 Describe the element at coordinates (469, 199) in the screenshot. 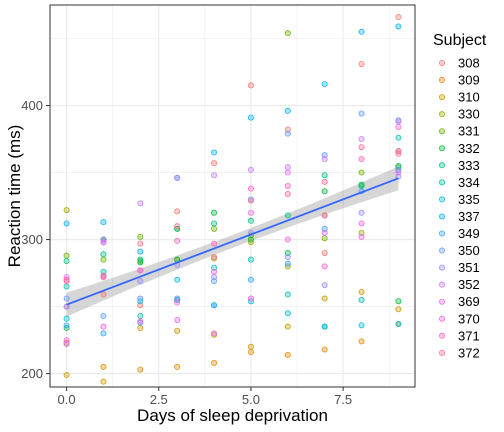

I see `legend-label: 335` at that location.